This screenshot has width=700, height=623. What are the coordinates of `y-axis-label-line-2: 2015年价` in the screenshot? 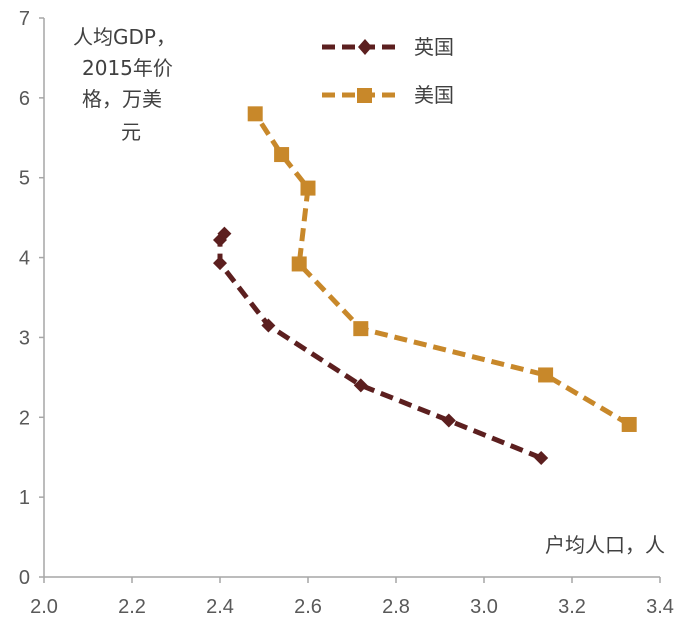 It's located at (127, 68).